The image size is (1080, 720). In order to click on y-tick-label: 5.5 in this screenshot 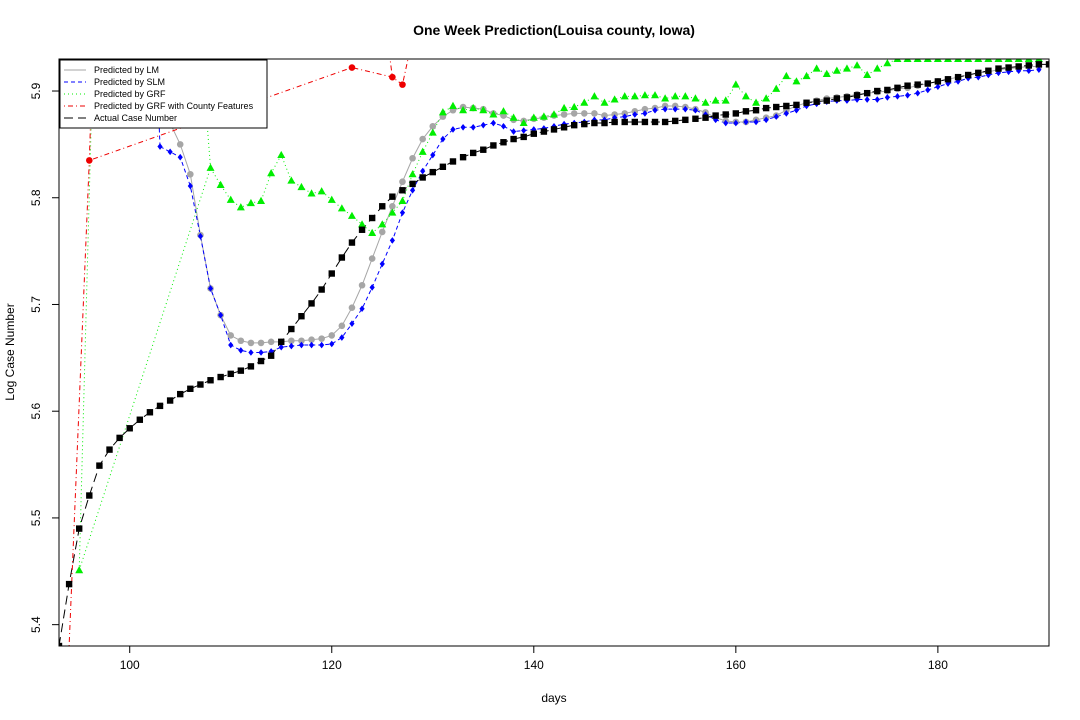, I will do `click(36, 517)`.